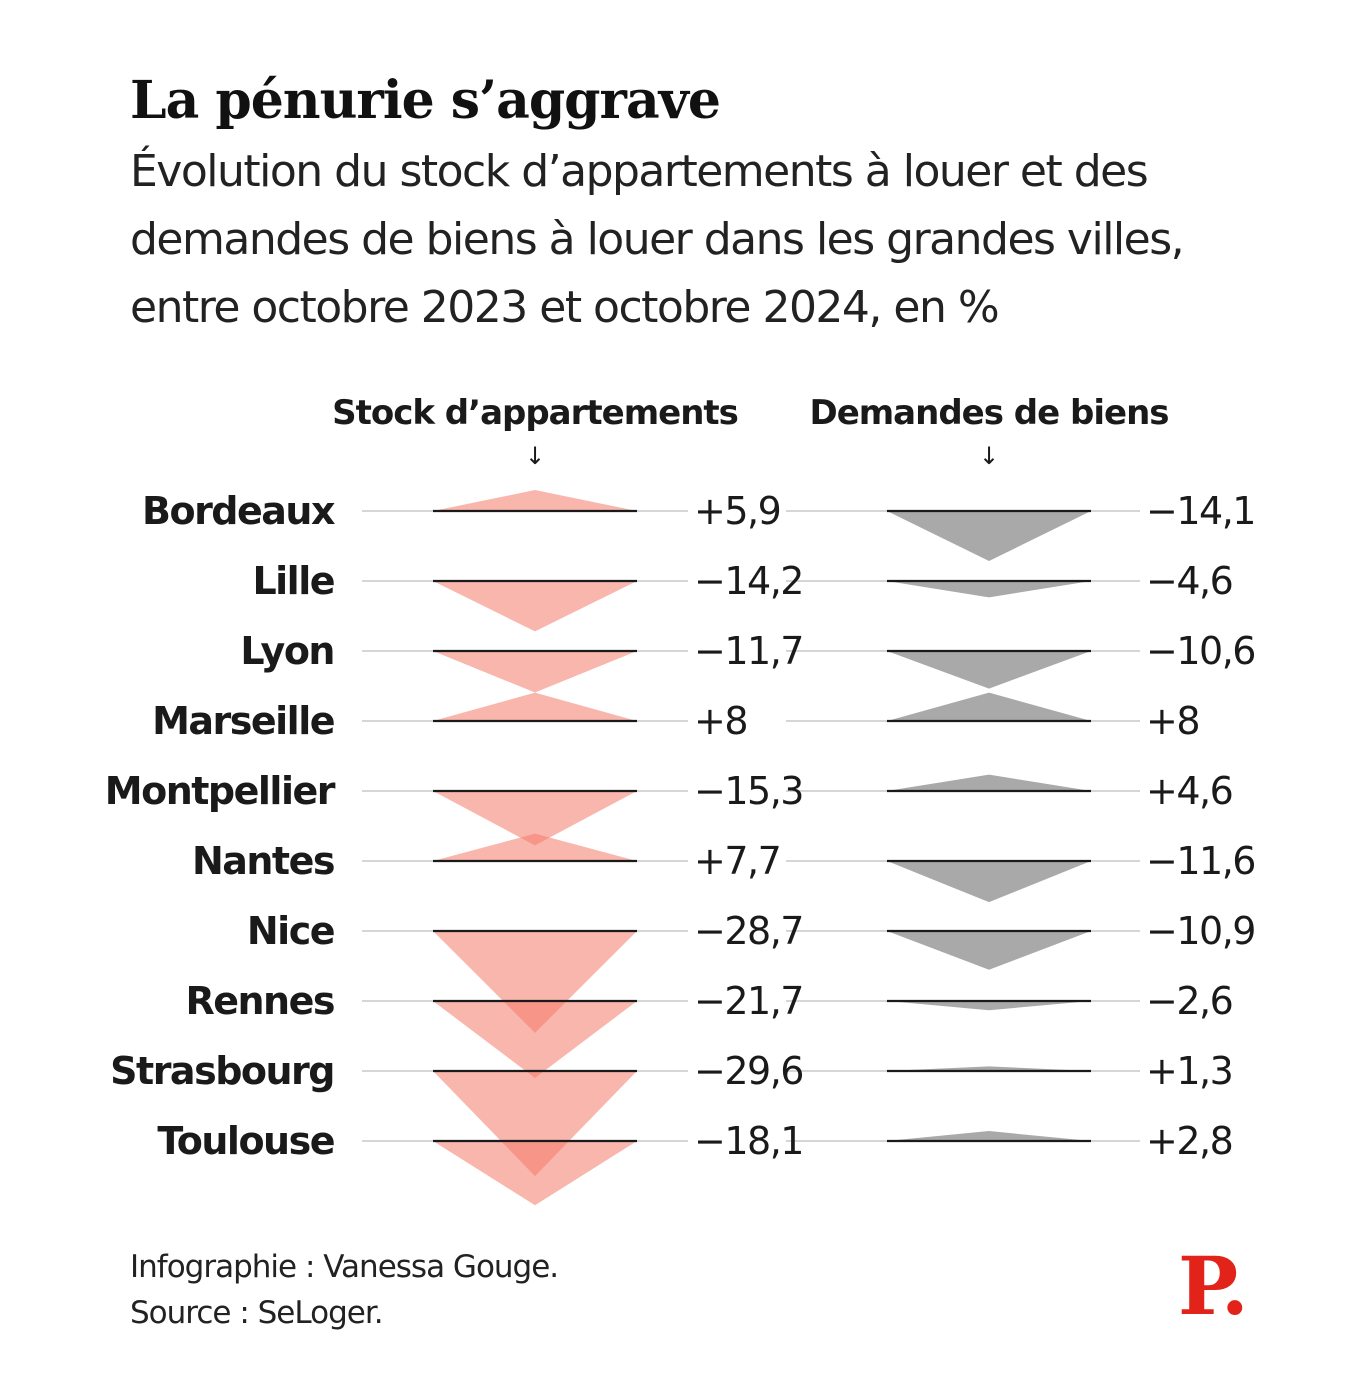 The width and height of the screenshot is (1367, 1400). I want to click on city-label: Strasbourg, so click(222, 1071).